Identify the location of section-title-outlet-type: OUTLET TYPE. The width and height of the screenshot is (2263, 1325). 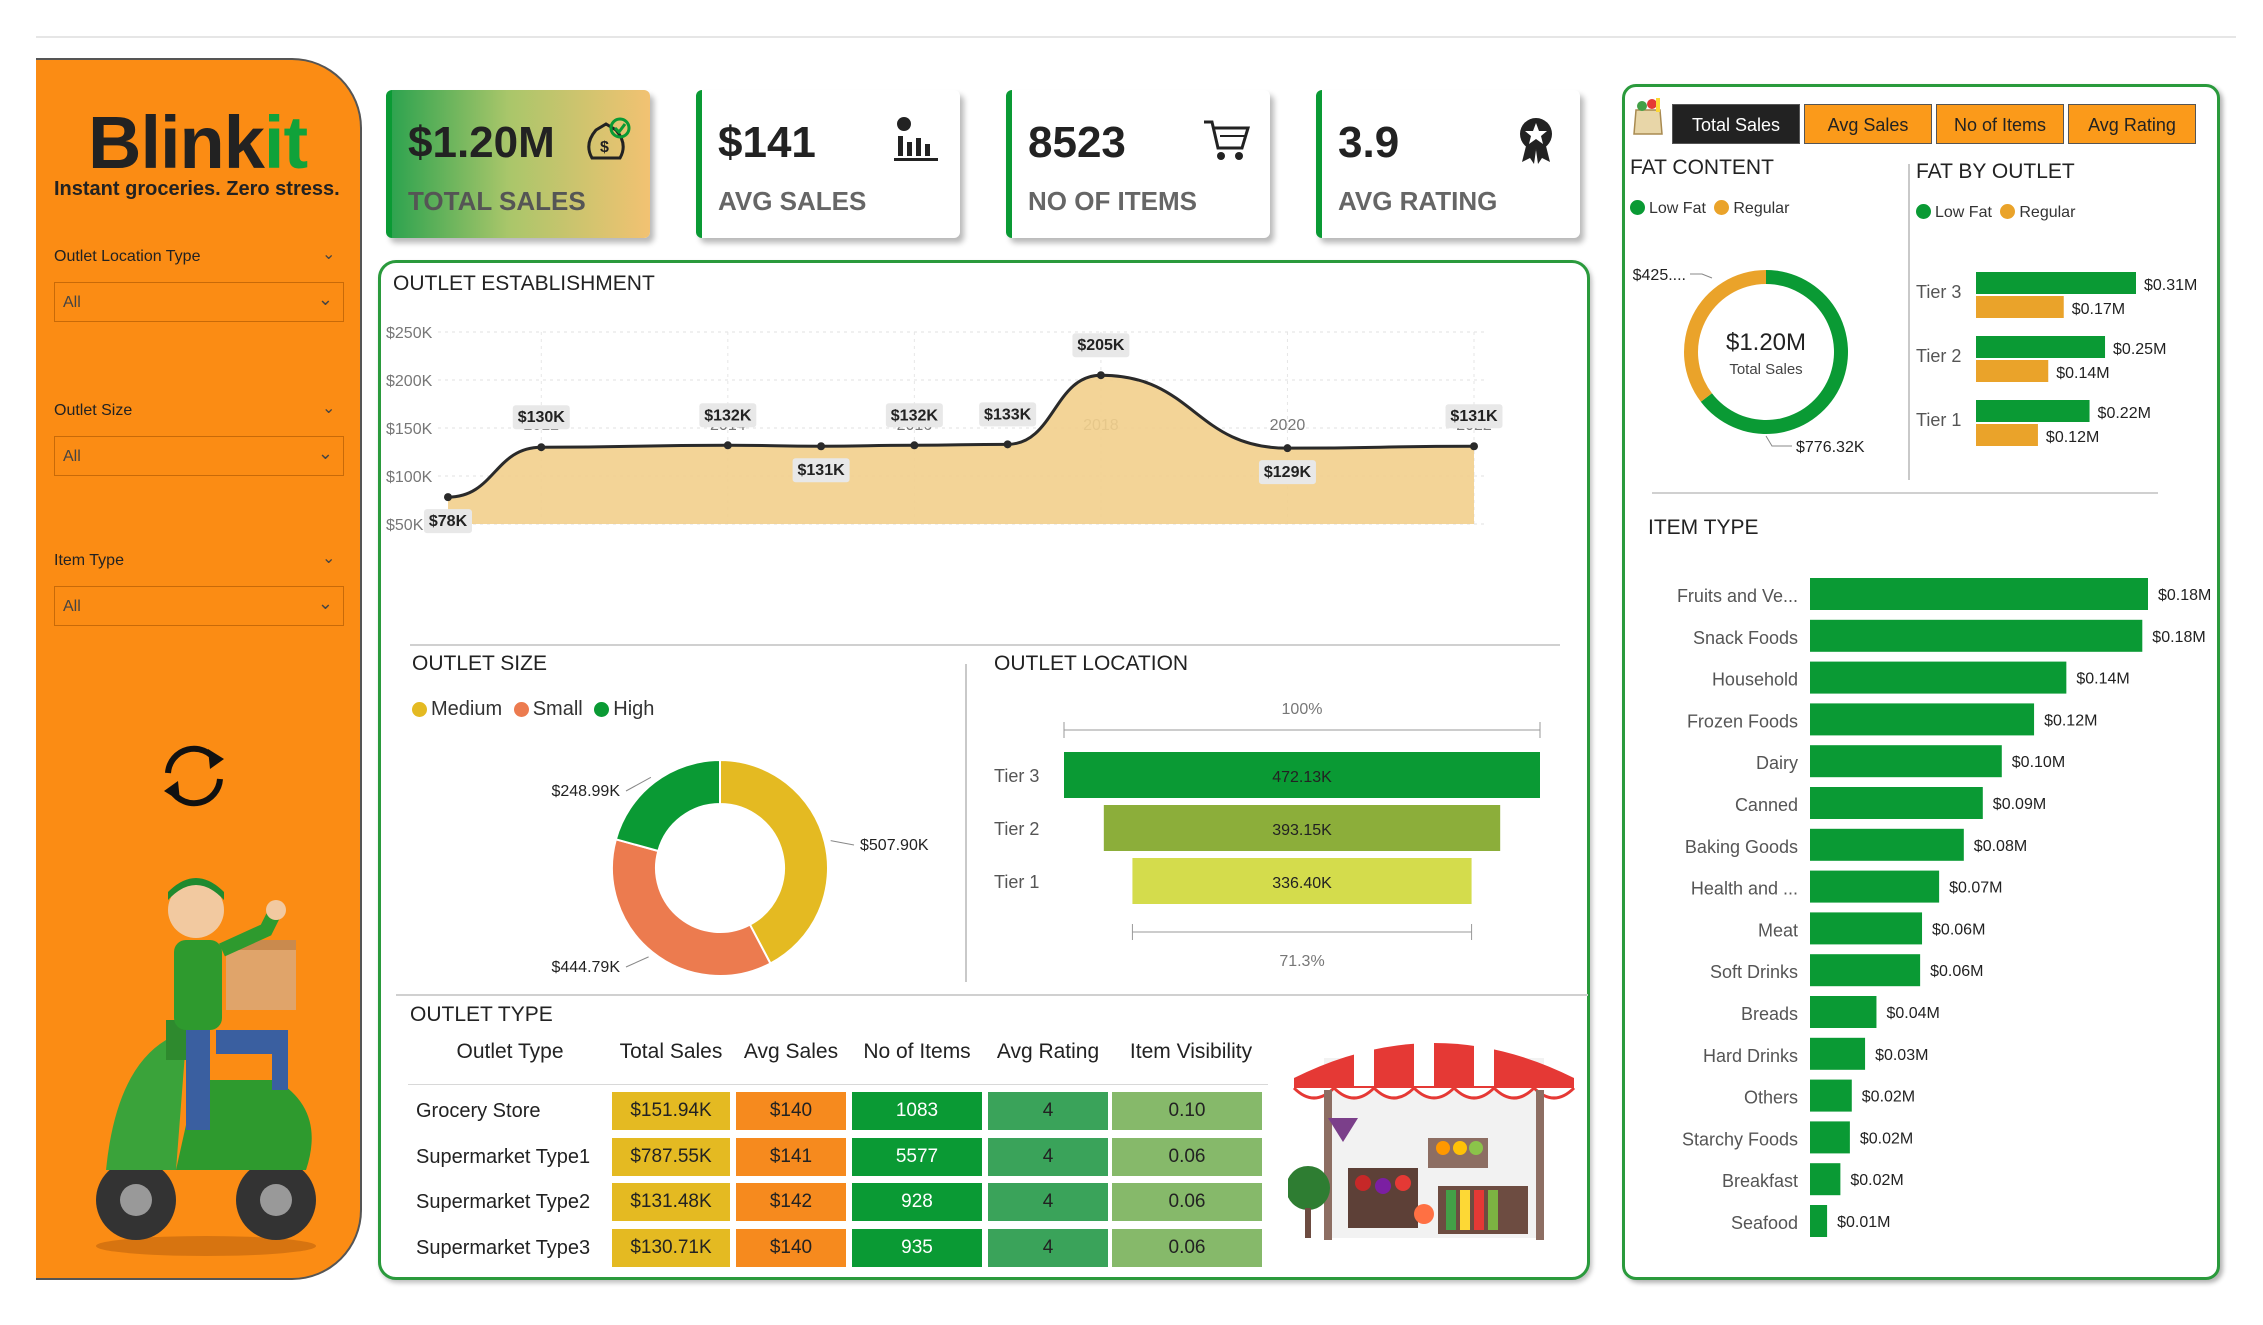
(481, 1014).